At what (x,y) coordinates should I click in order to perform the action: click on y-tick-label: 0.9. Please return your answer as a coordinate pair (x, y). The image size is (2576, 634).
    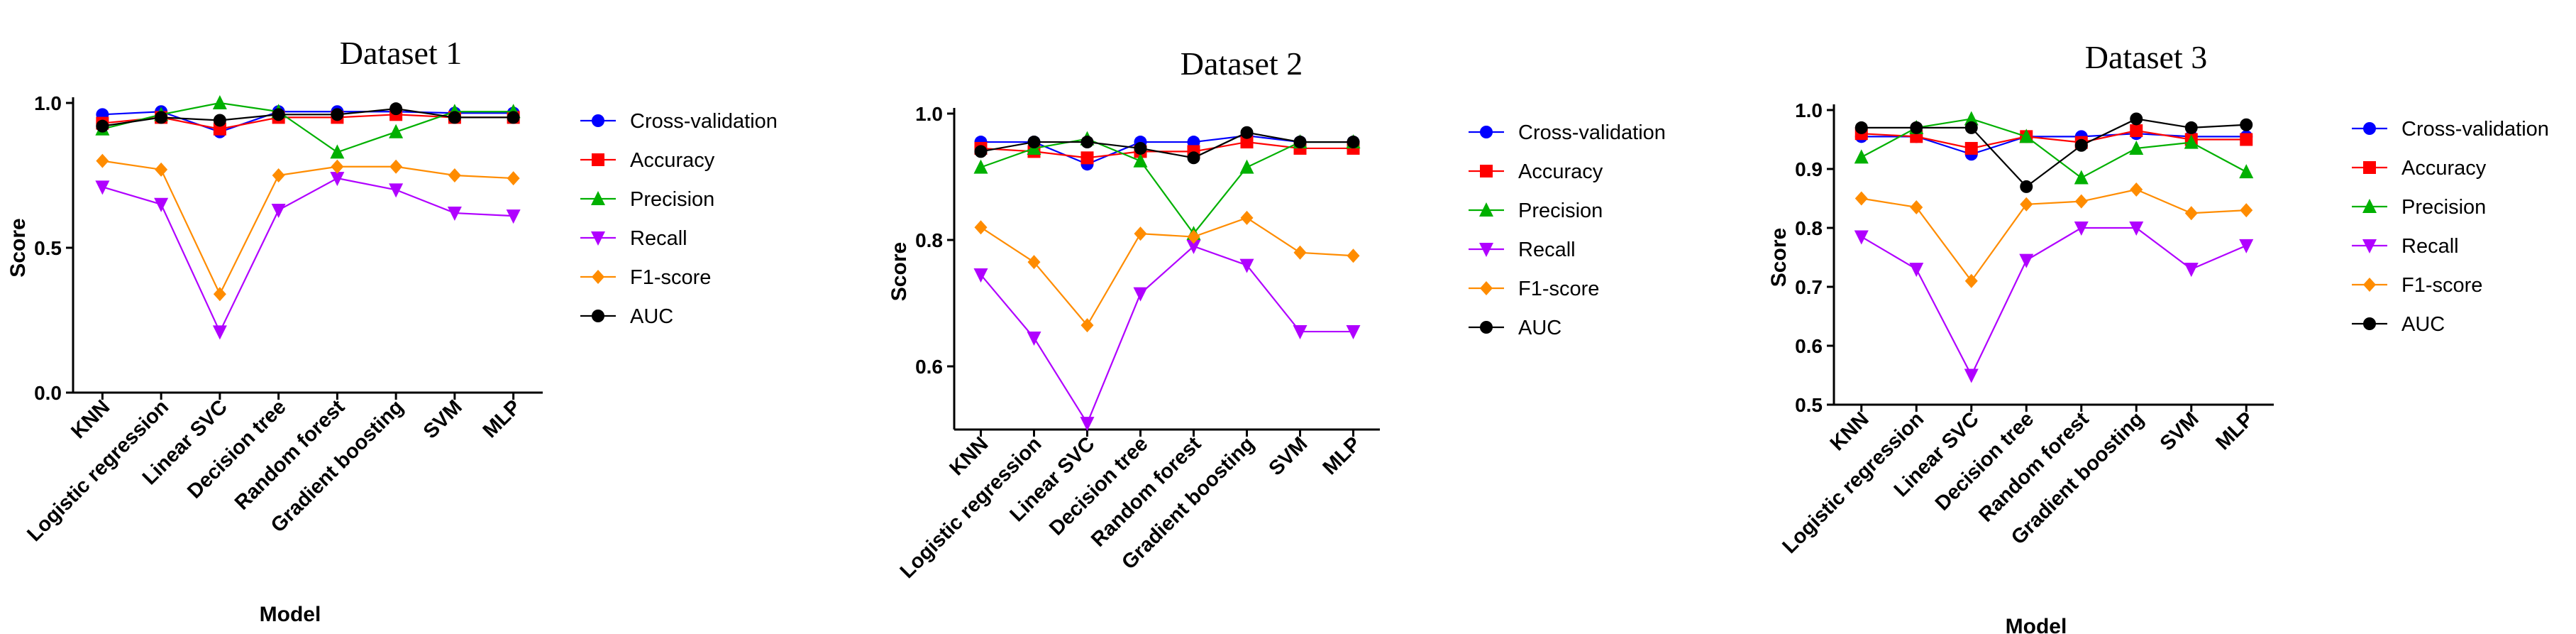
    Looking at the image, I should click on (1809, 169).